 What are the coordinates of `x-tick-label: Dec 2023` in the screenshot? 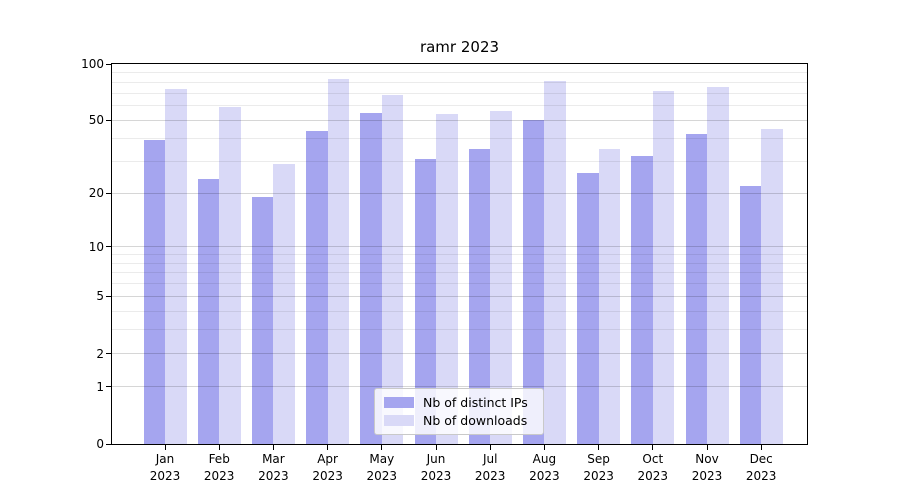 It's located at (761, 467).